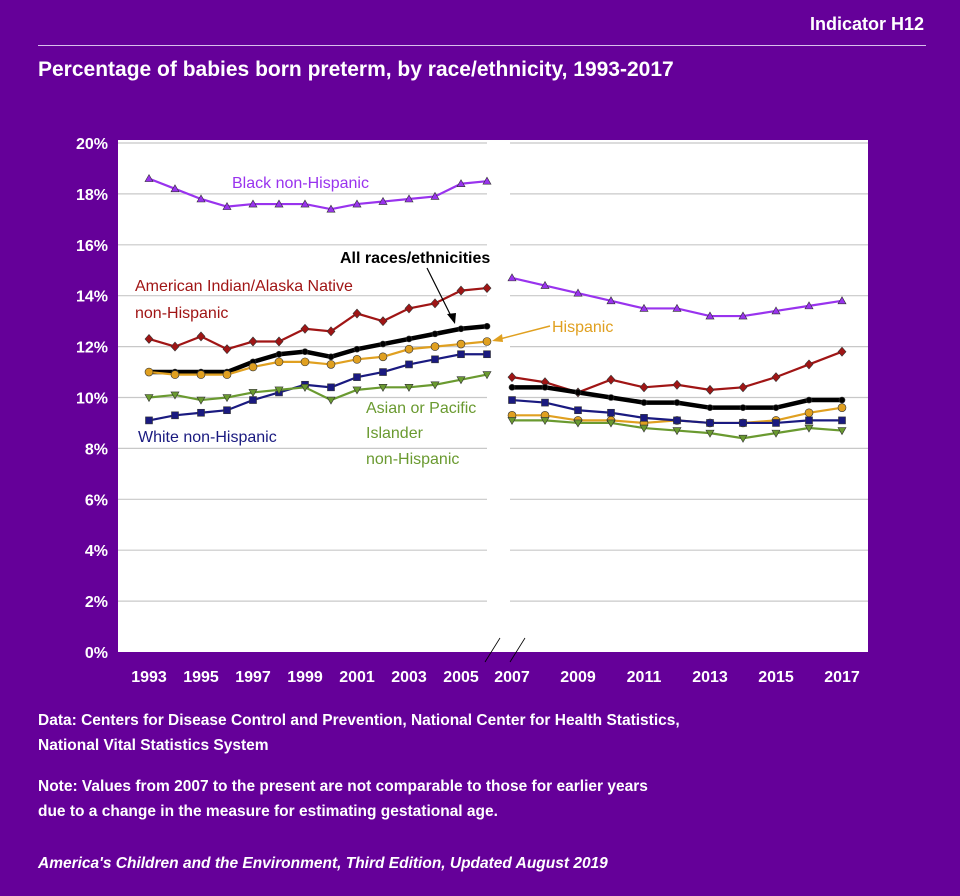 This screenshot has height=896, width=960. What do you see at coordinates (153, 745) in the screenshot?
I see `data-source-line-2: National Vital Statistics System` at bounding box center [153, 745].